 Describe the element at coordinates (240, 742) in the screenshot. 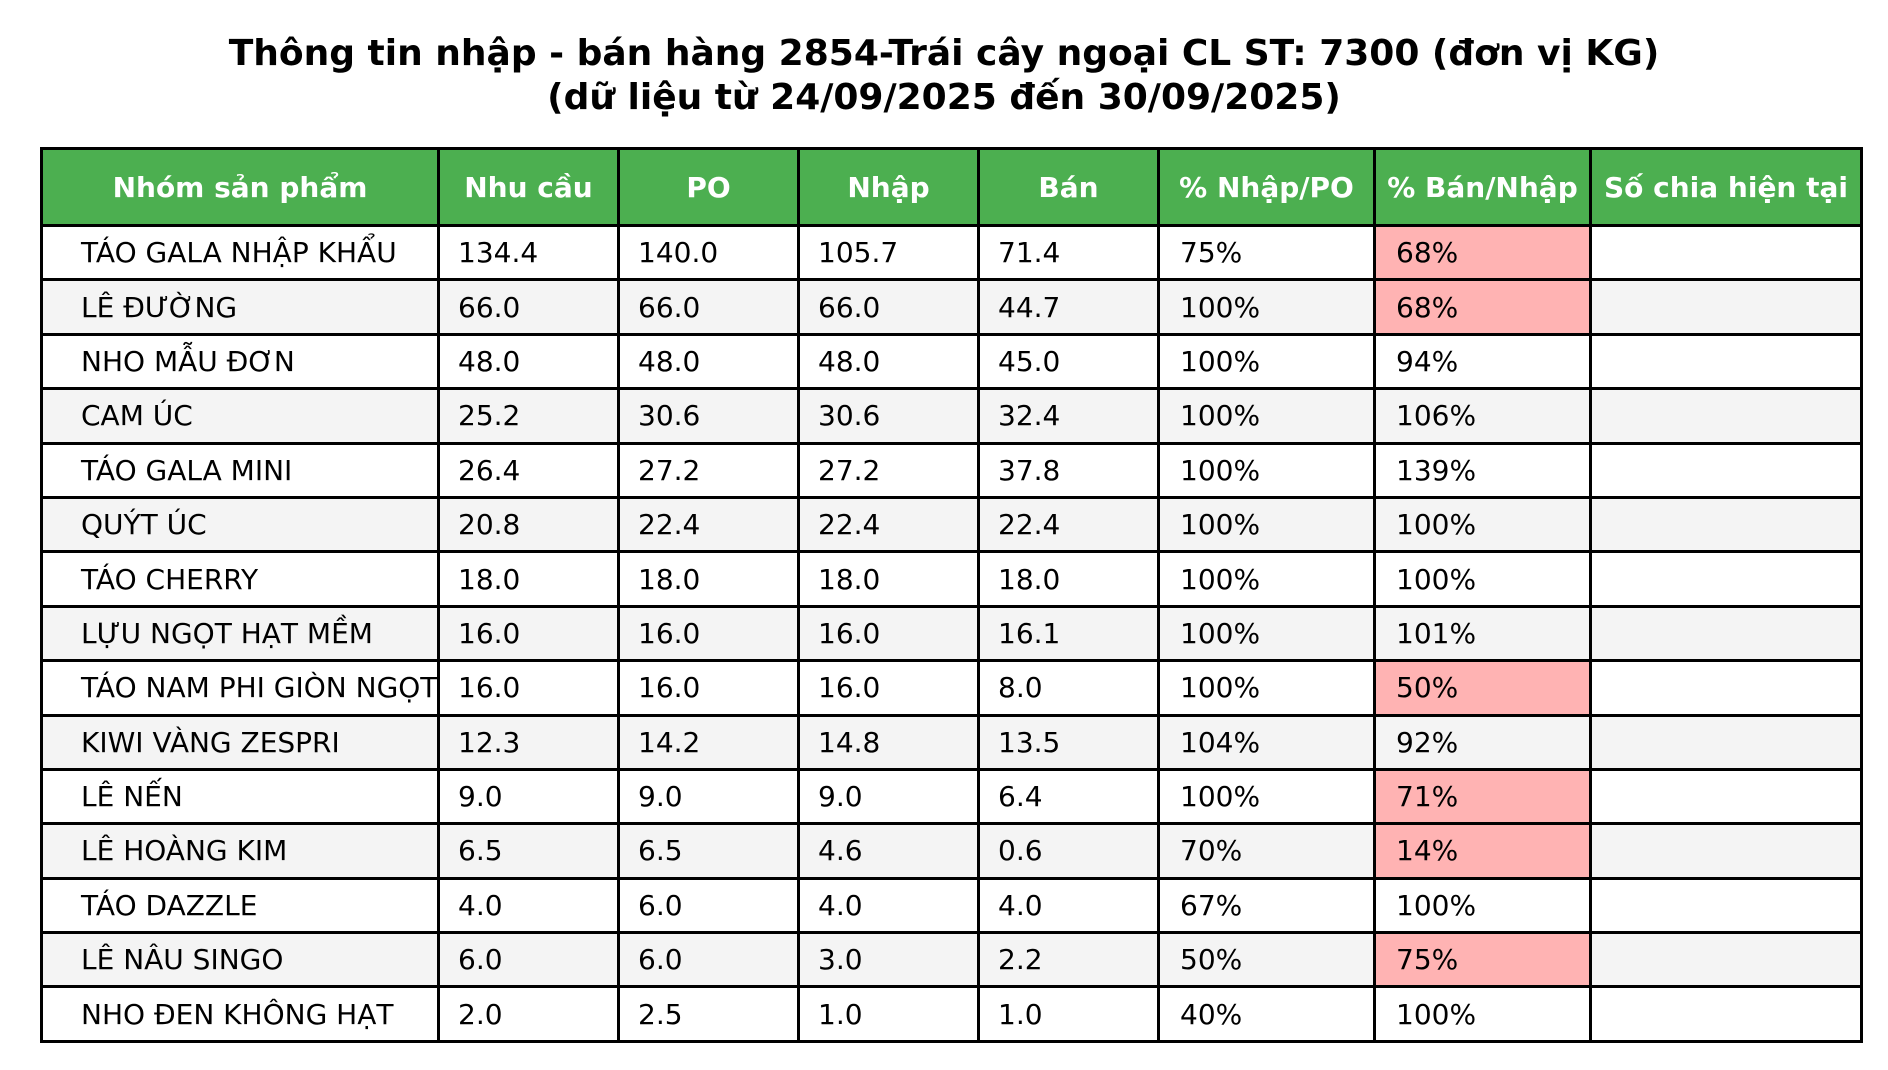

I see `product-name-cell: KIWI VÀNG ZESPRI` at that location.